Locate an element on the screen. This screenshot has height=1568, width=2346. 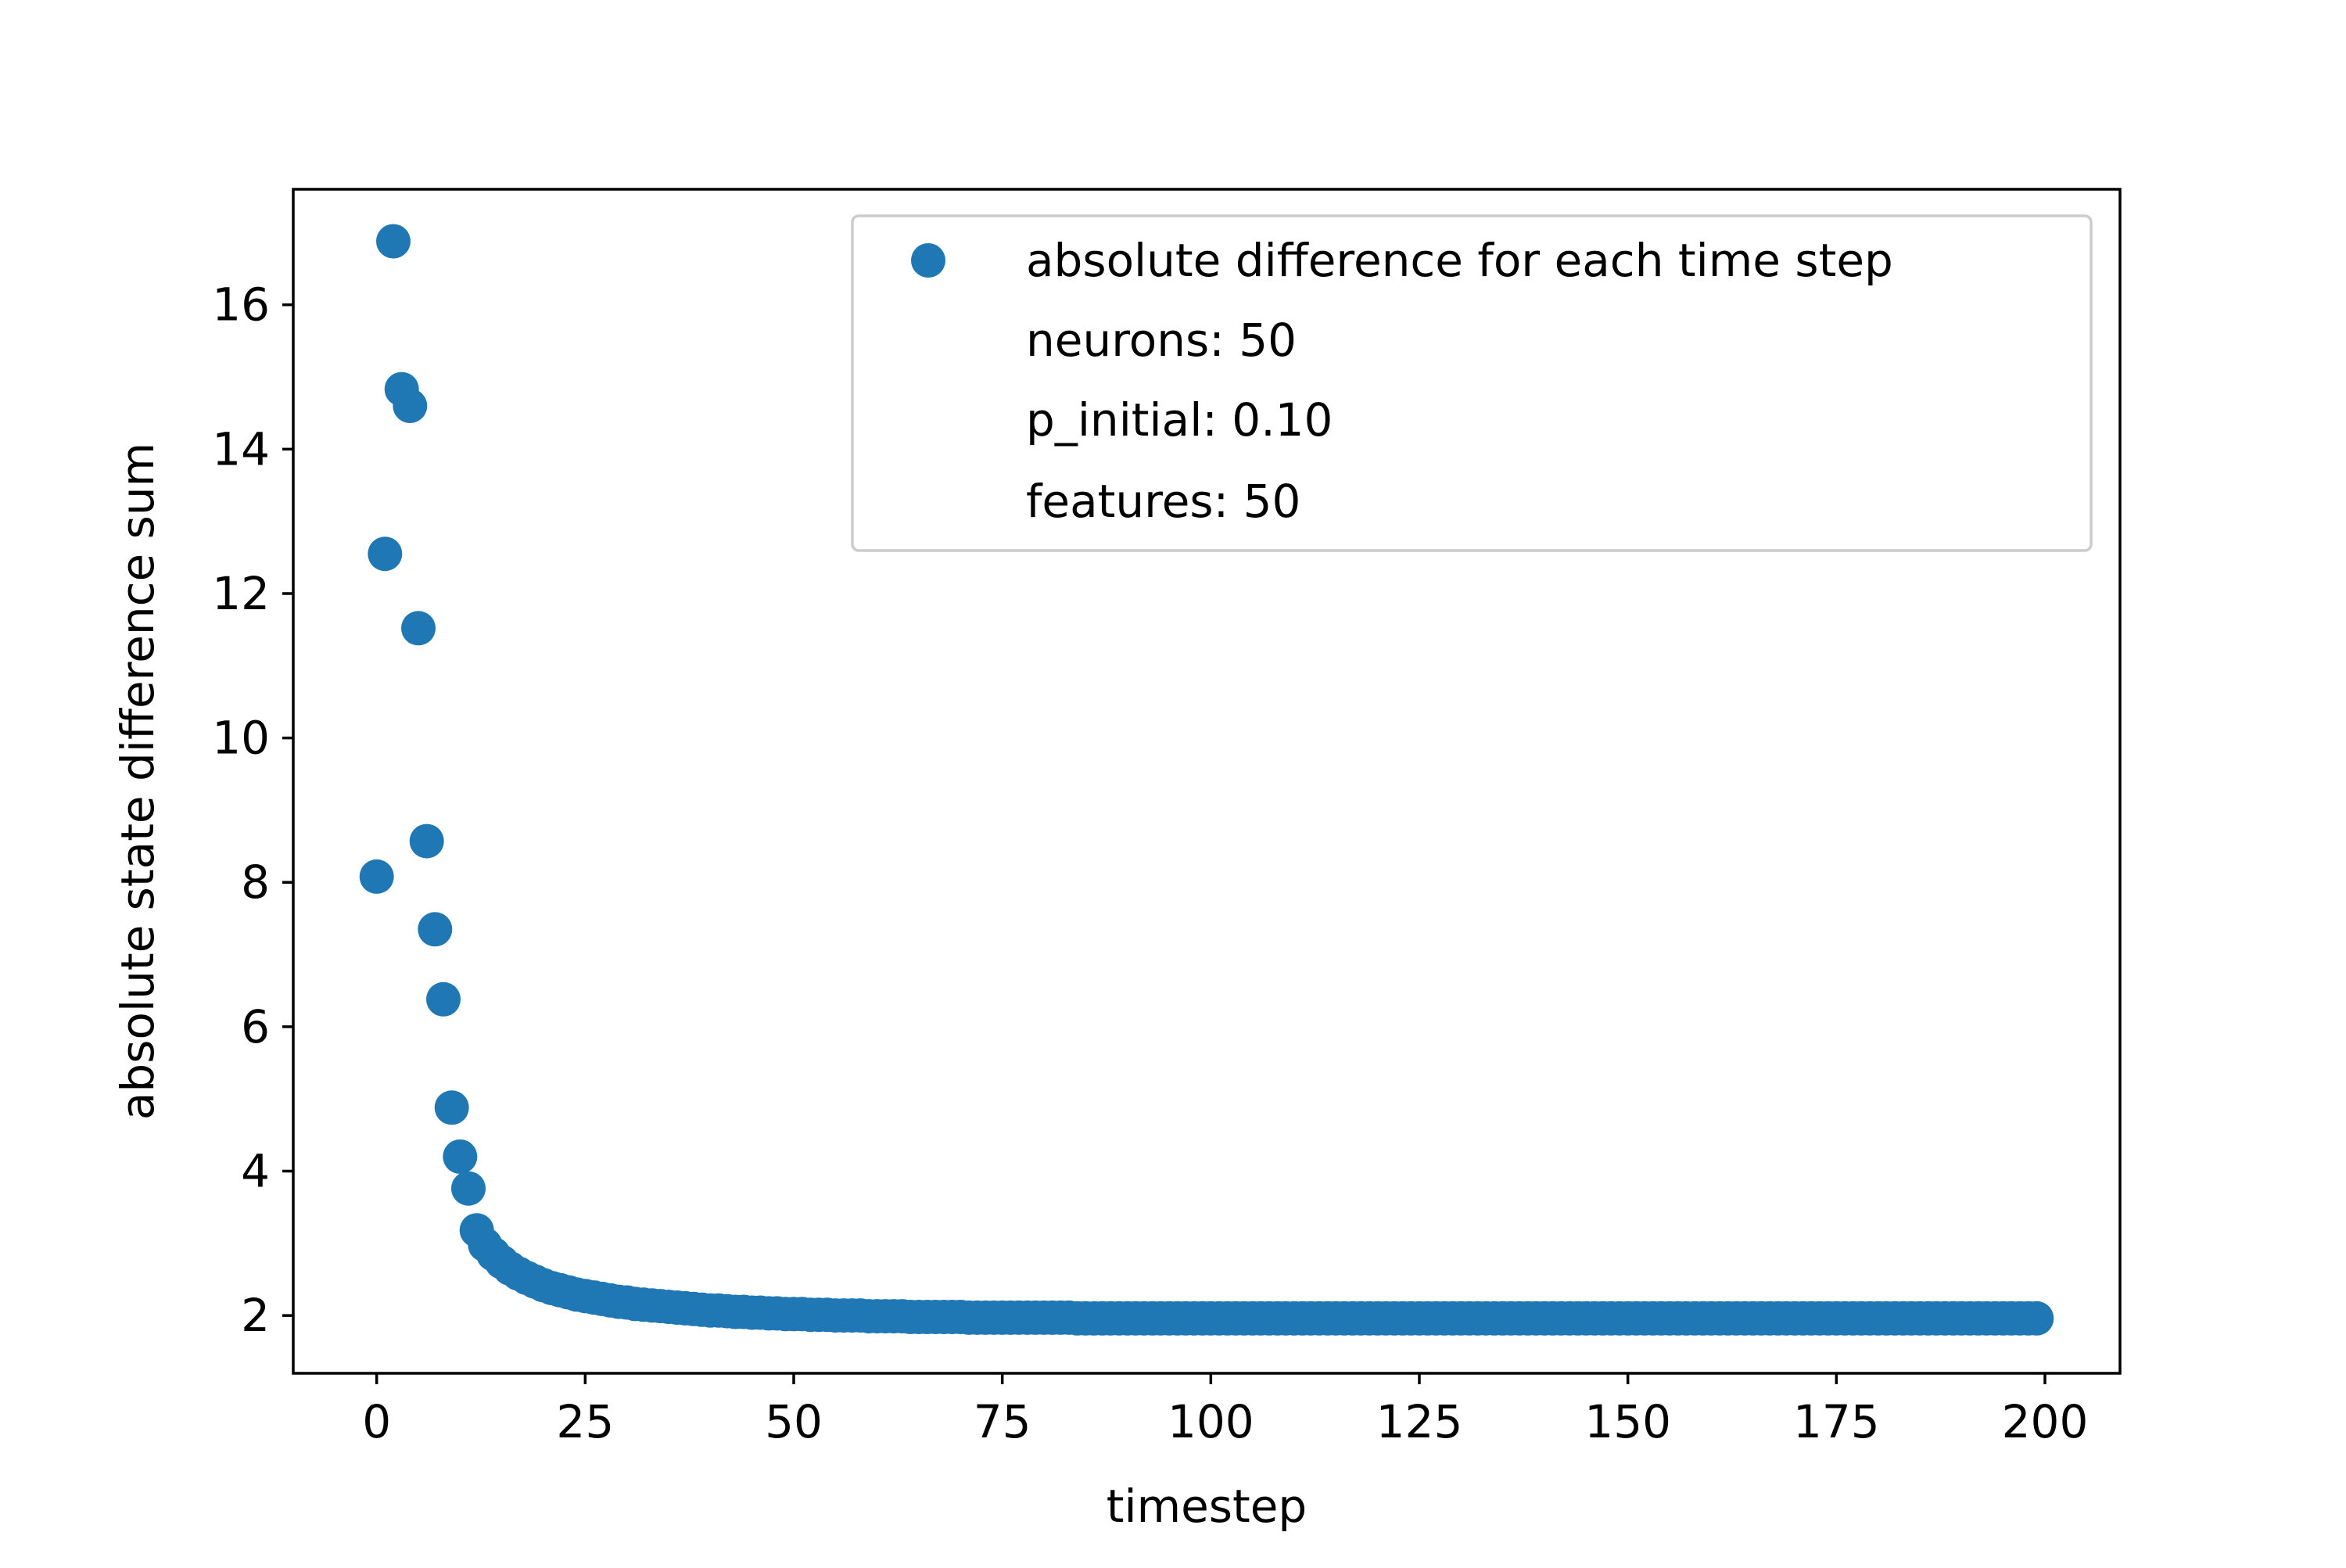
legend-box is located at coordinates (1472, 383).